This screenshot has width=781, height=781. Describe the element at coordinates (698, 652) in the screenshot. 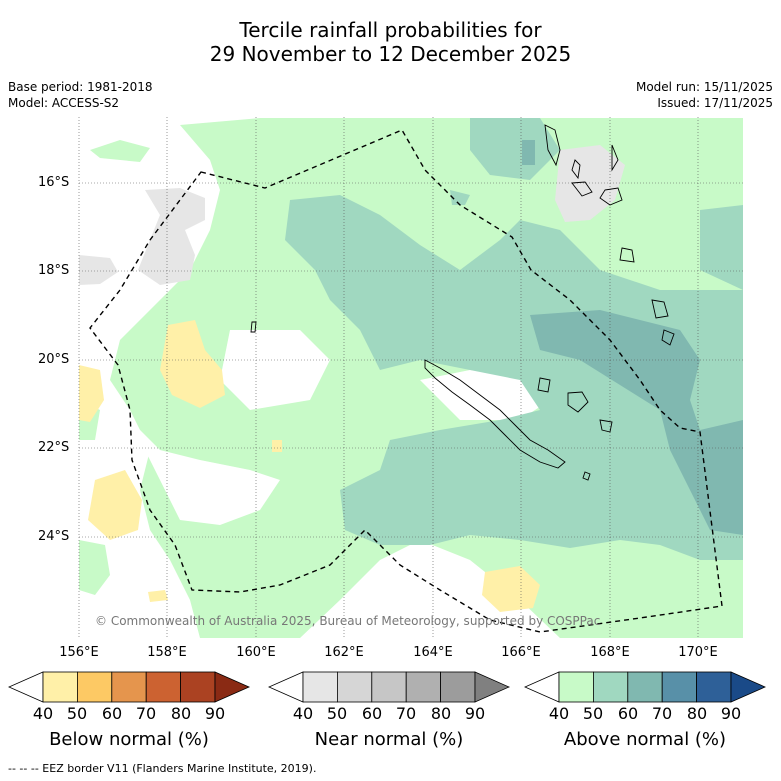

I see `lon-label-170e: 170°E` at that location.